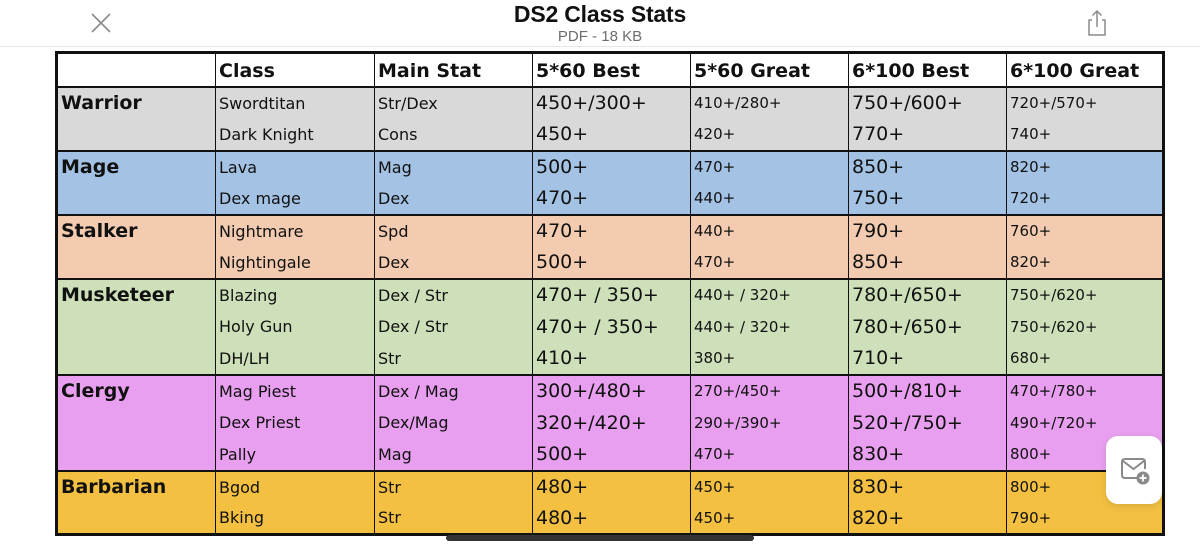 Image resolution: width=1200 pixels, height=554 pixels. Describe the element at coordinates (927, 70) in the screenshot. I see `column-header: 6*100 Best` at that location.